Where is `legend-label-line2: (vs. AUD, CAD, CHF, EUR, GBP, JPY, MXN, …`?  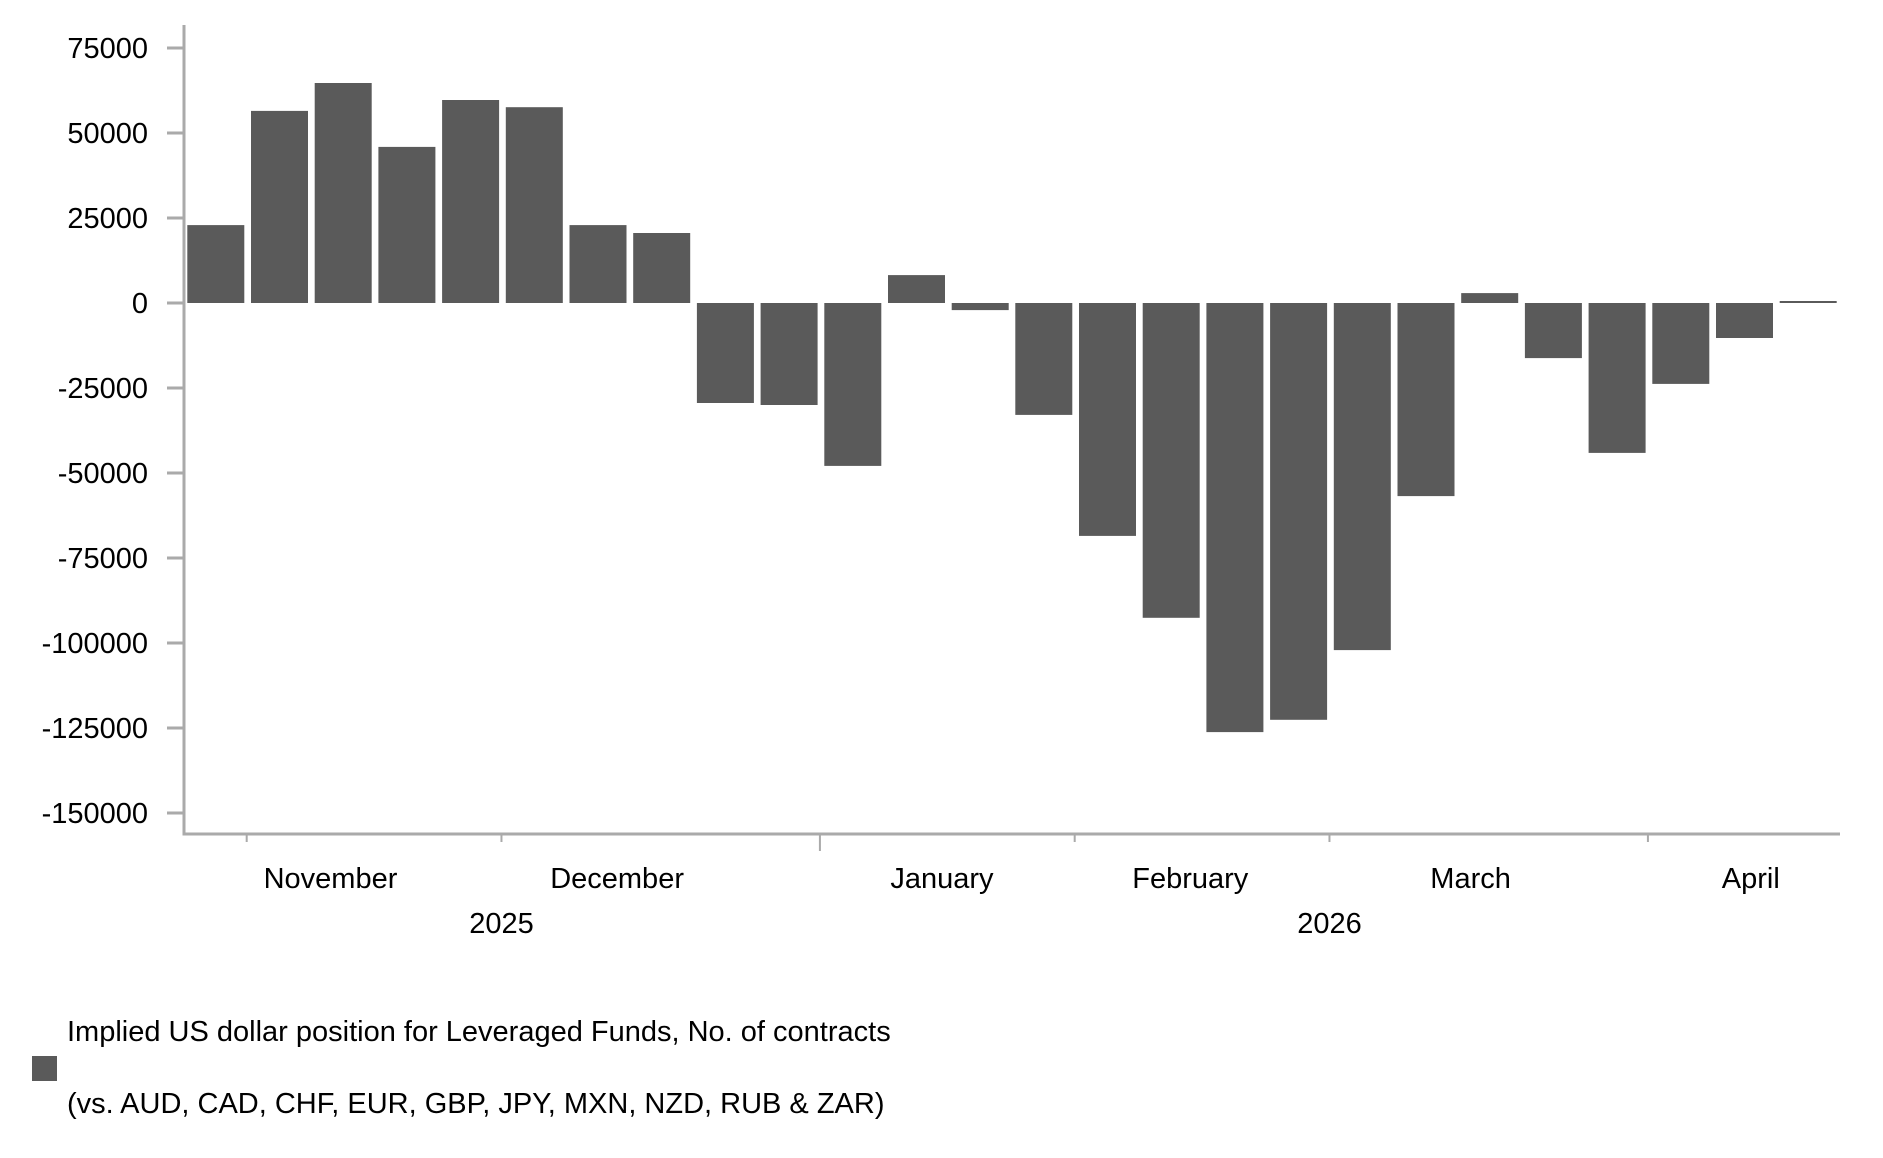 legend-label-line2: (vs. AUD, CAD, CHF, EUR, GBP, JPY, MXN, … is located at coordinates (476, 1104).